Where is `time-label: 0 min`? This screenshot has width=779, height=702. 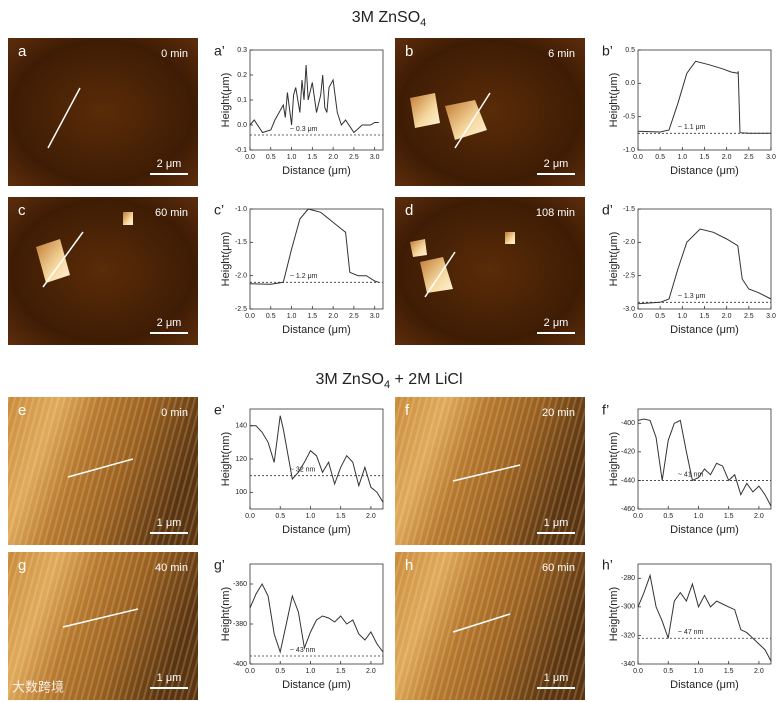
time-label: 0 min is located at coordinates (174, 54).